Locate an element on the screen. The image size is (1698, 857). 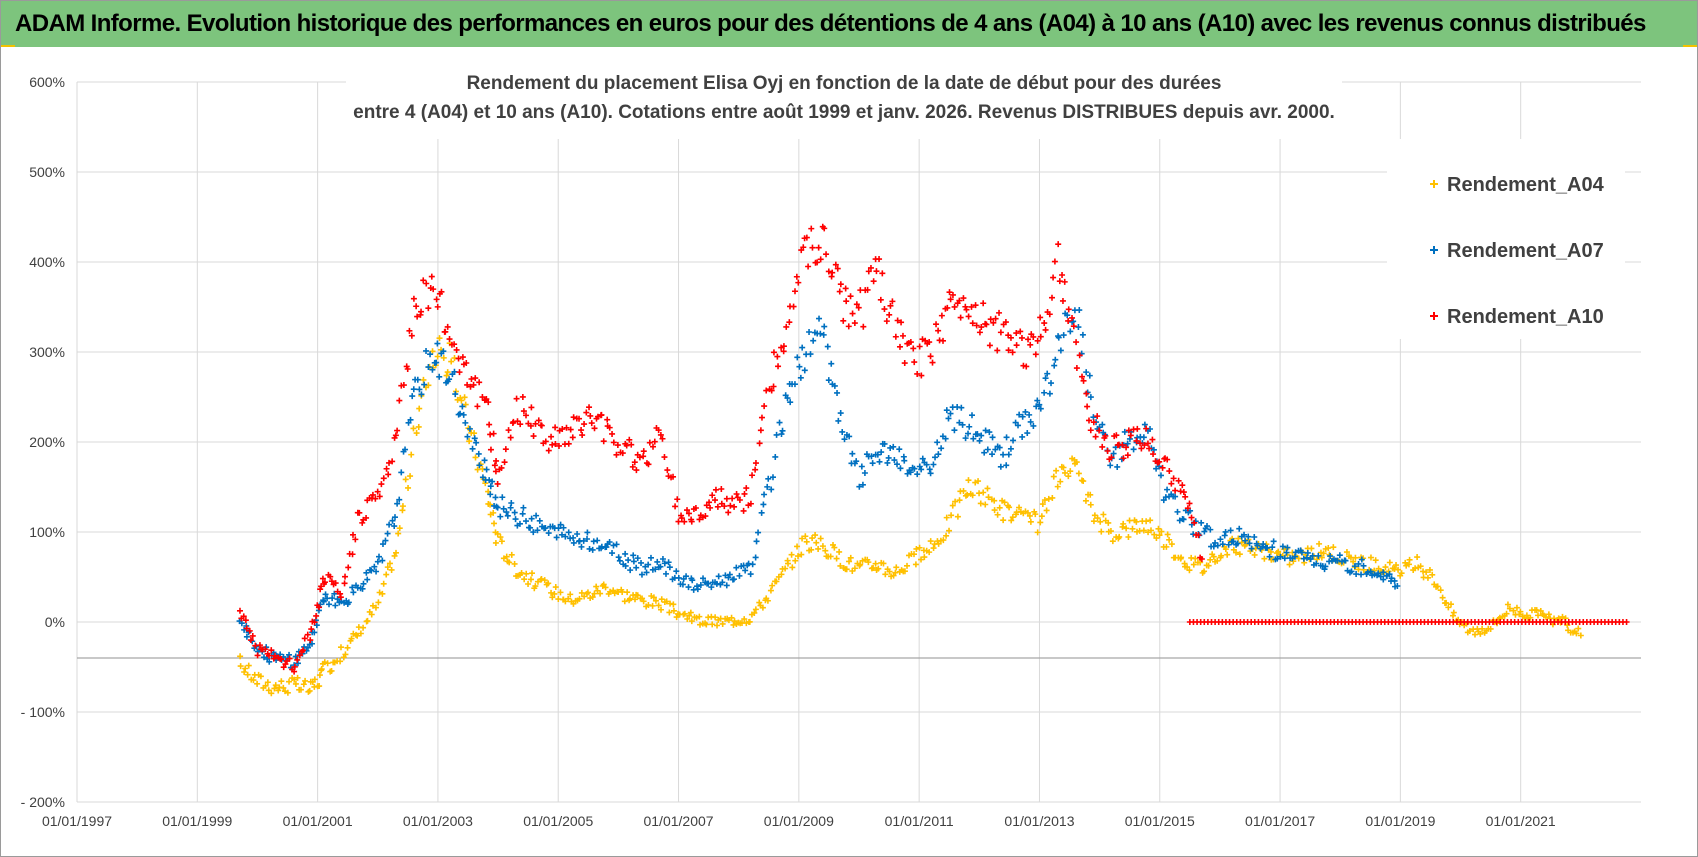
corner-accent-top-right is located at coordinates (1690, 46).